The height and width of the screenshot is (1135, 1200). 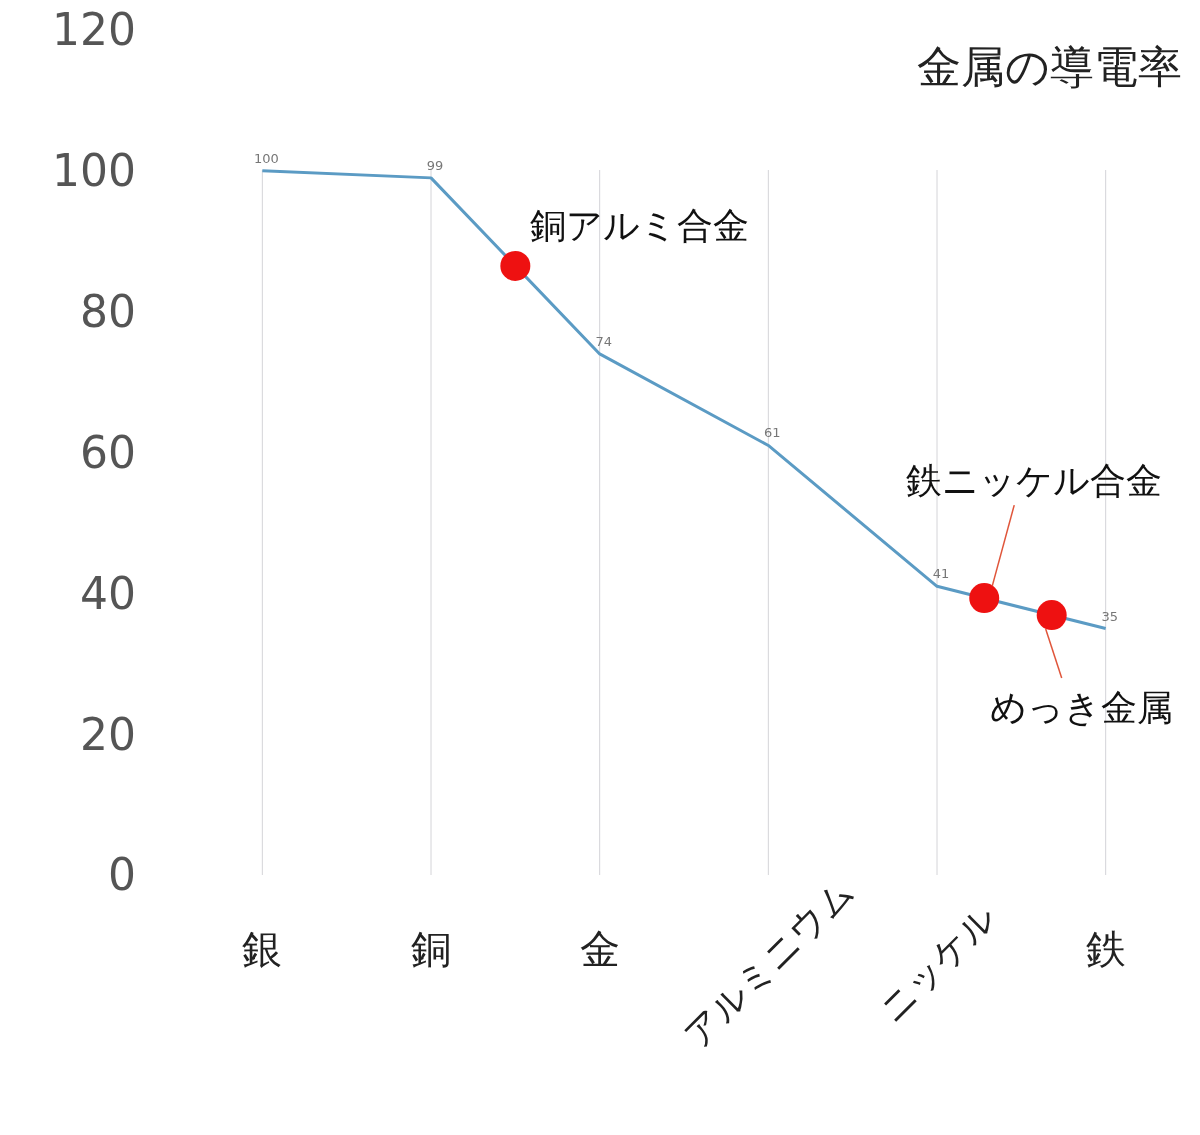 What do you see at coordinates (1034, 481) in the screenshot?
I see `annotation: 鉄ニッケル合金` at bounding box center [1034, 481].